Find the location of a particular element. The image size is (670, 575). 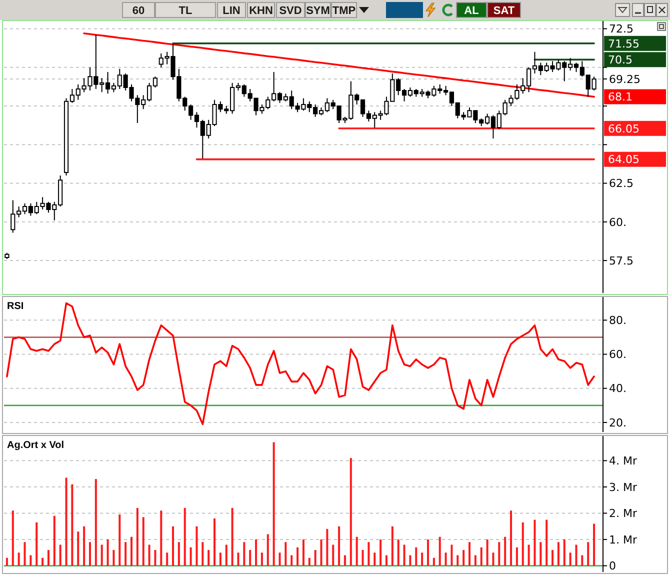

y-tick-label: 69.25 is located at coordinates (624, 79).